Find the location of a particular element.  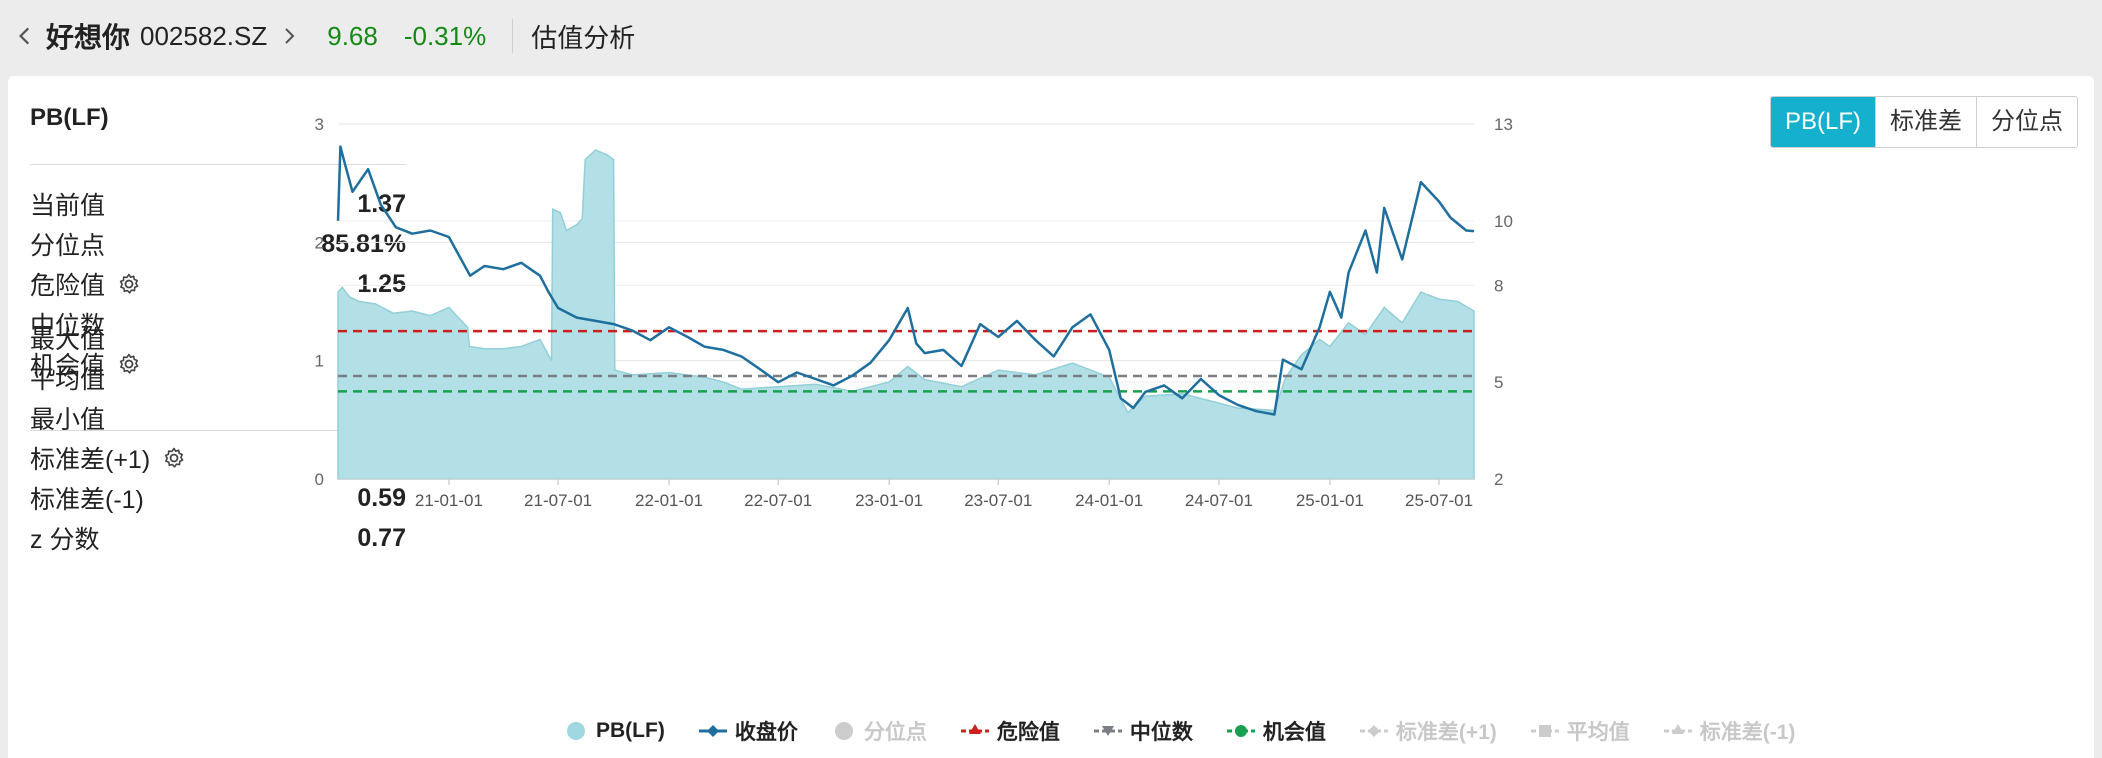

x-tick-label: 23-01-01 is located at coordinates (889, 500).